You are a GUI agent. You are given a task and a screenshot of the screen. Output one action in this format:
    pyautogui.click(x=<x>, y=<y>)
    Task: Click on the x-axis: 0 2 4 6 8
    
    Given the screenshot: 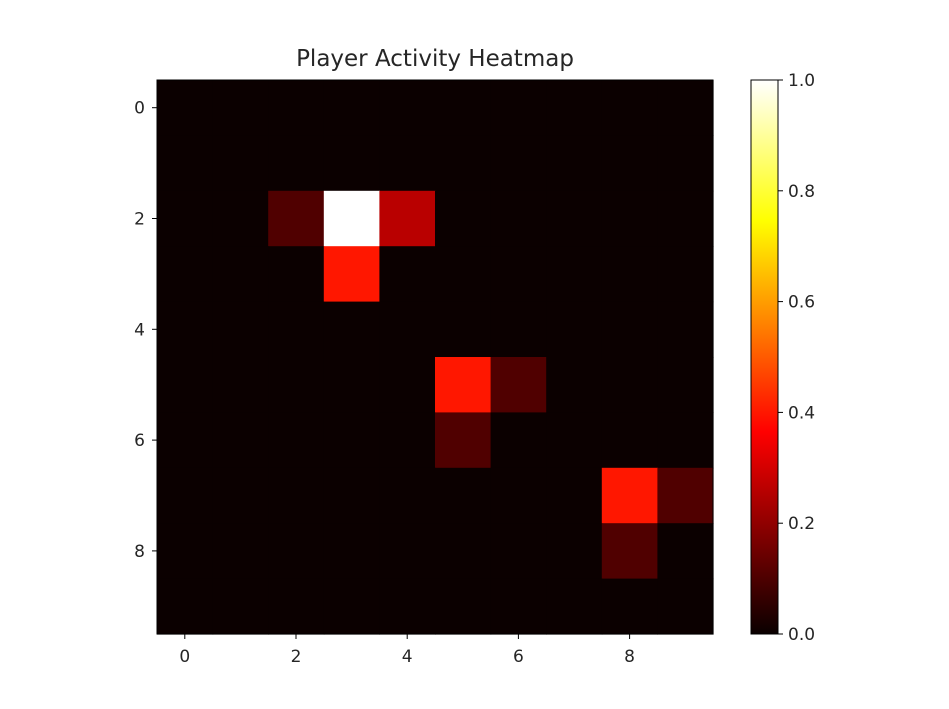 What is the action you would take?
    pyautogui.click(x=407, y=650)
    